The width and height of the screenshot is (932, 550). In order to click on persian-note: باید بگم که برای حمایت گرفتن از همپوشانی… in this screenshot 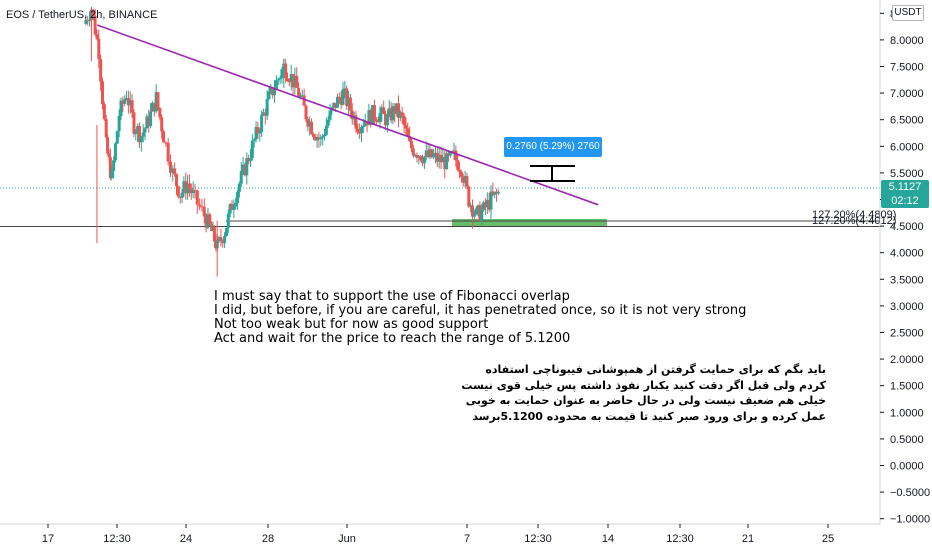, I will do `click(643, 393)`.